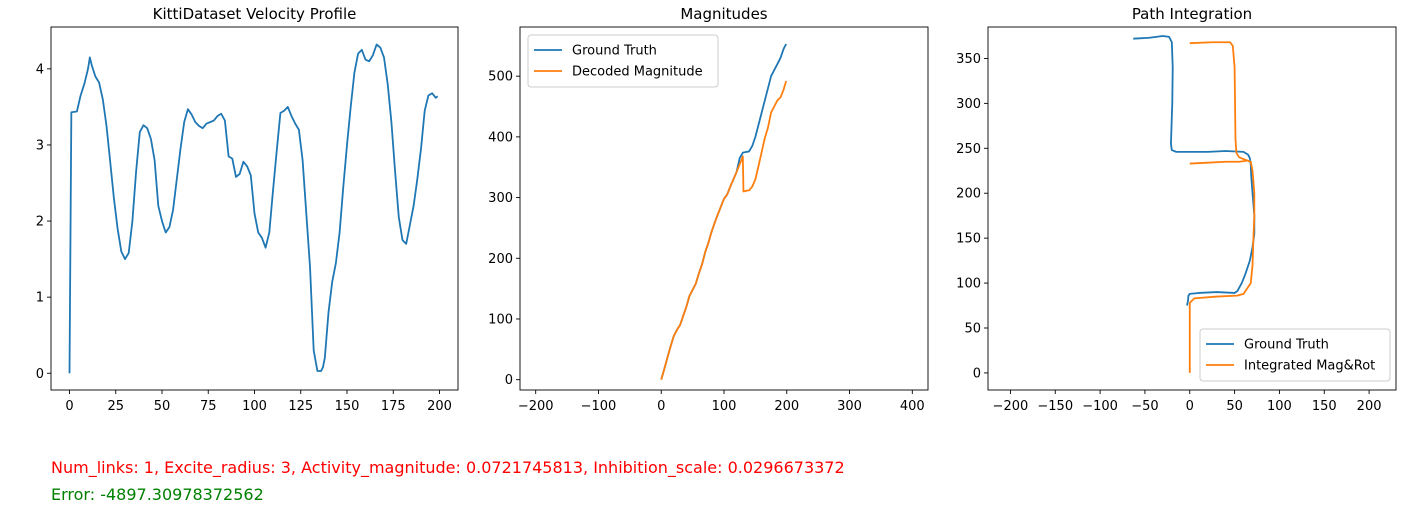  Describe the element at coordinates (1055, 406) in the screenshot. I see `x-tick-label: −150` at that location.